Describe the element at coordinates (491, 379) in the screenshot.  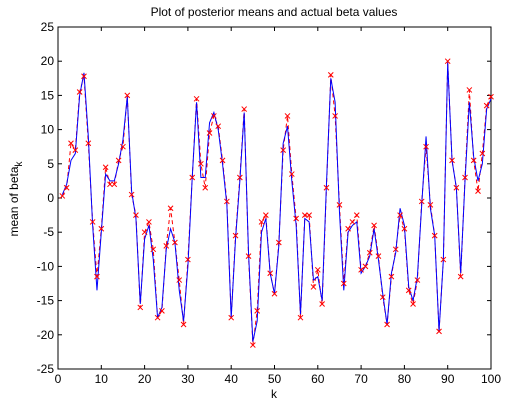
I see `x-tick-label: 100` at that location.